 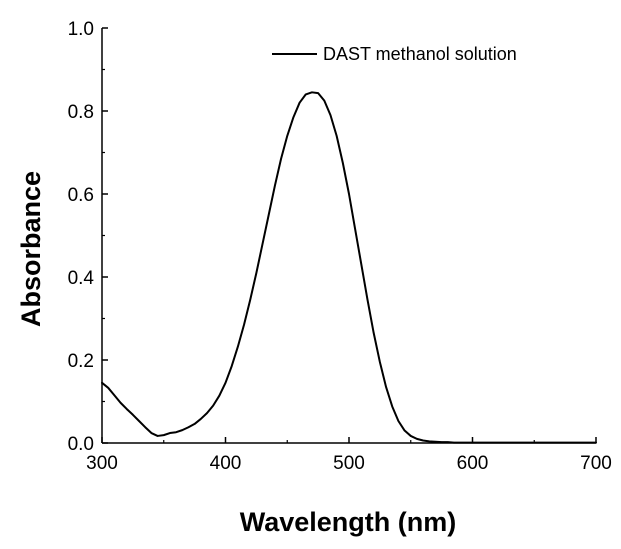 I want to click on x-tick-label-500: 500, so click(x=349, y=463).